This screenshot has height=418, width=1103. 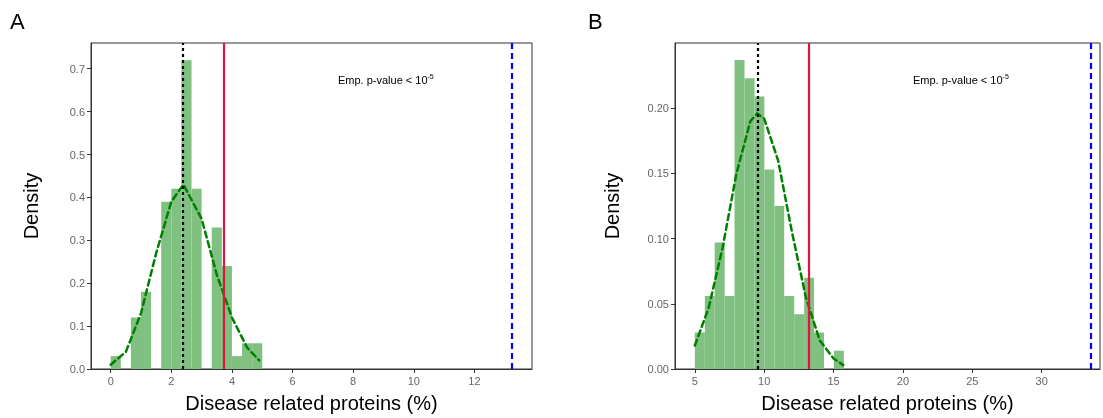 I want to click on y-tick-label: 0.7, so click(x=77, y=68).